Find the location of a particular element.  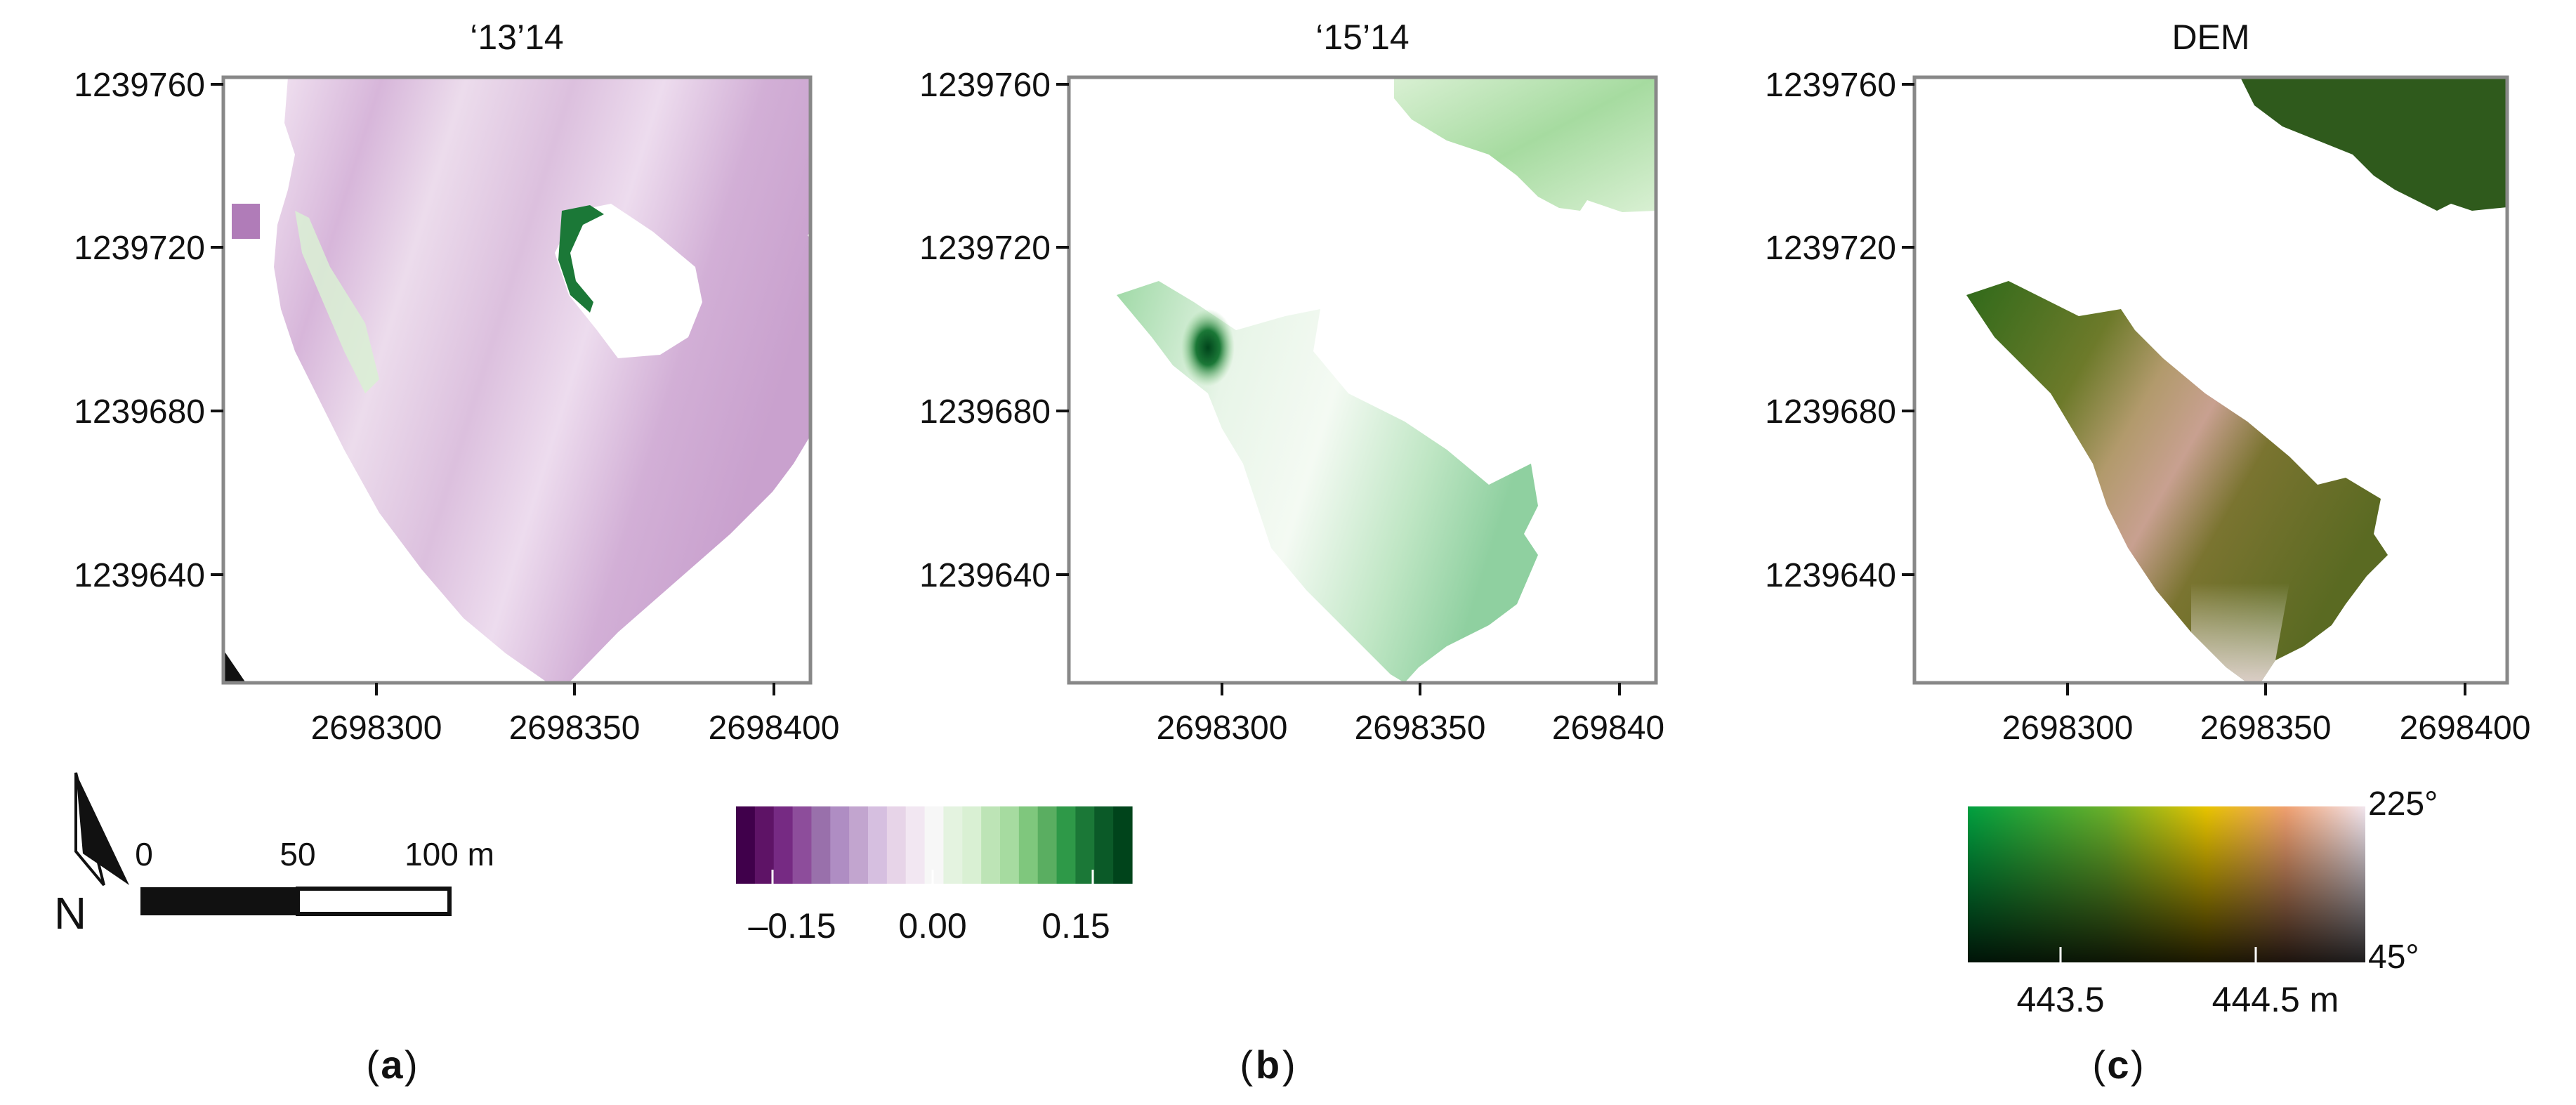

caption-c: ( c ) is located at coordinates (2117, 1064).